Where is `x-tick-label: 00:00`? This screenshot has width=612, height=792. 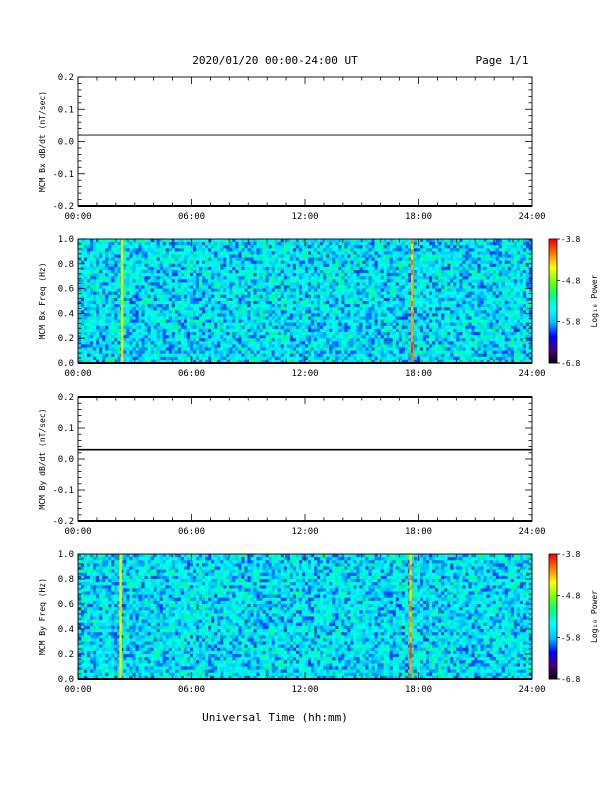
x-tick-label: 00:00 is located at coordinates (77, 217).